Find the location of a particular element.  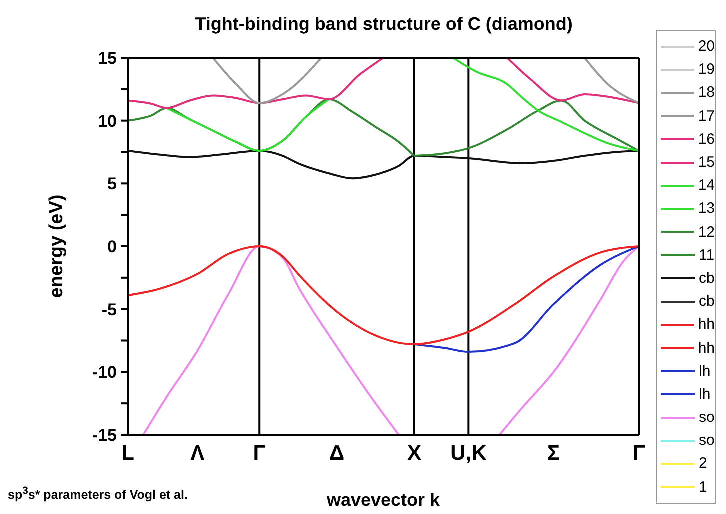

chart-title: Tight-binding band structure of C (diamond) is located at coordinates (384, 24).